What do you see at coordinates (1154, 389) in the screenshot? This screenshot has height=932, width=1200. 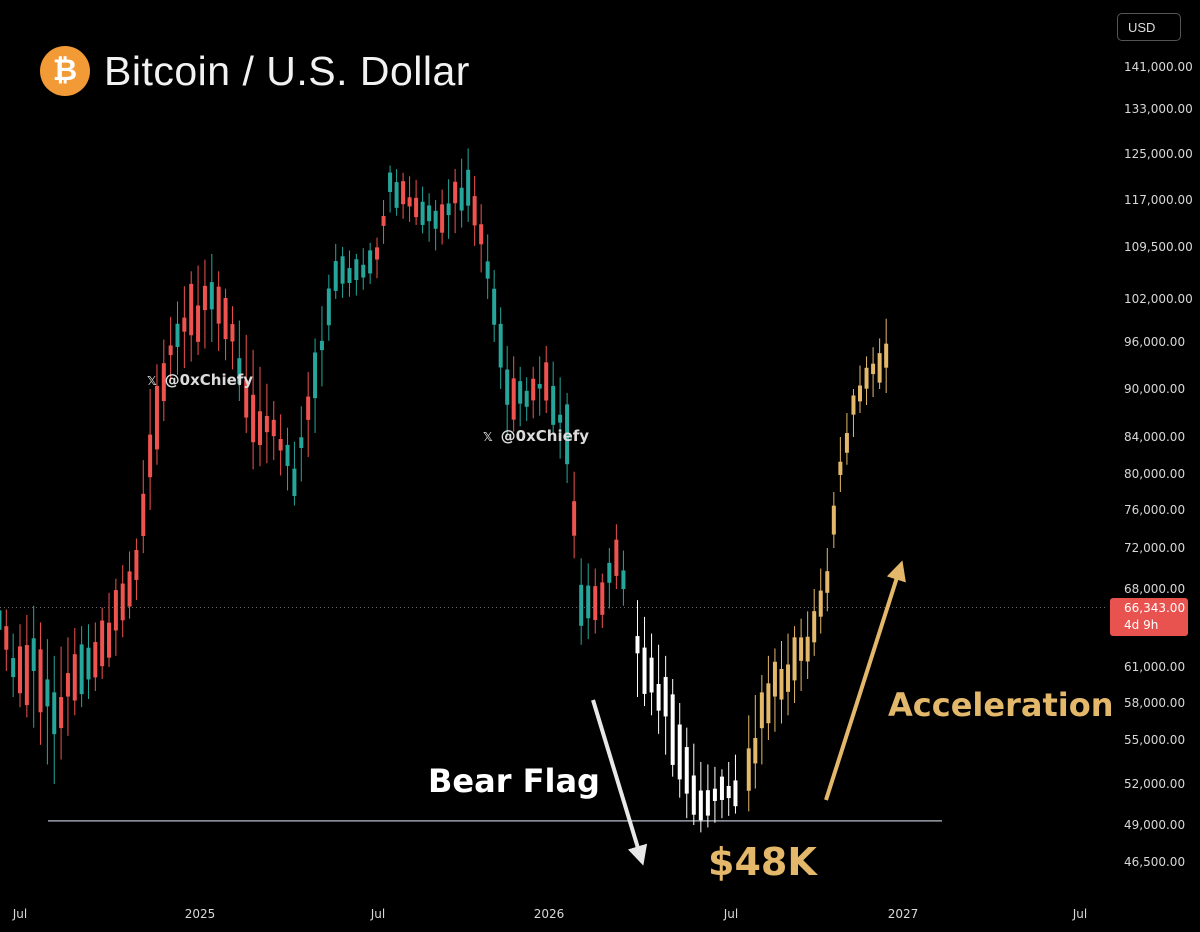 I see `y-tick-label: 90,000.00` at bounding box center [1154, 389].